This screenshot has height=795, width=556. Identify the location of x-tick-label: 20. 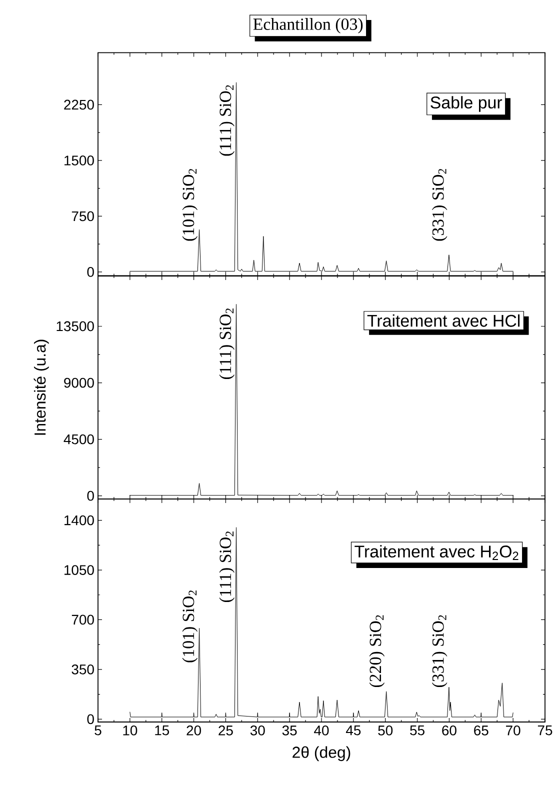
(193, 731).